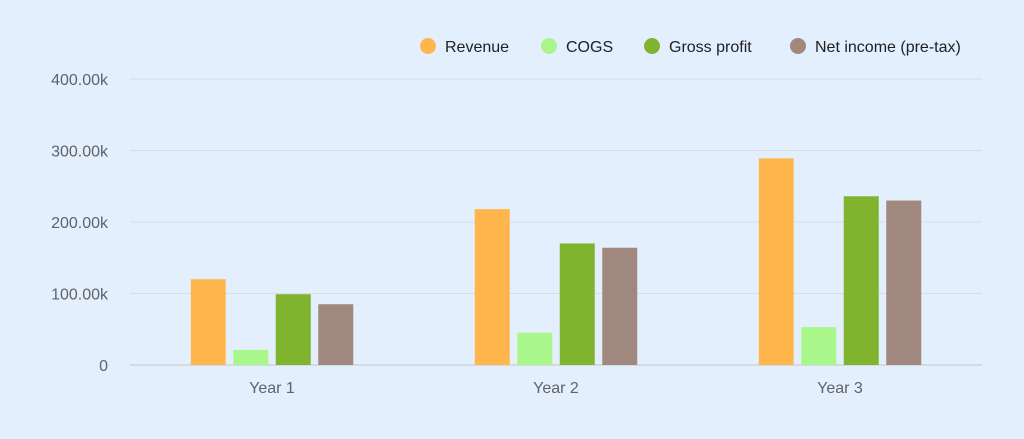 This screenshot has width=1024, height=439. I want to click on legend-label: Revenue, so click(477, 47).